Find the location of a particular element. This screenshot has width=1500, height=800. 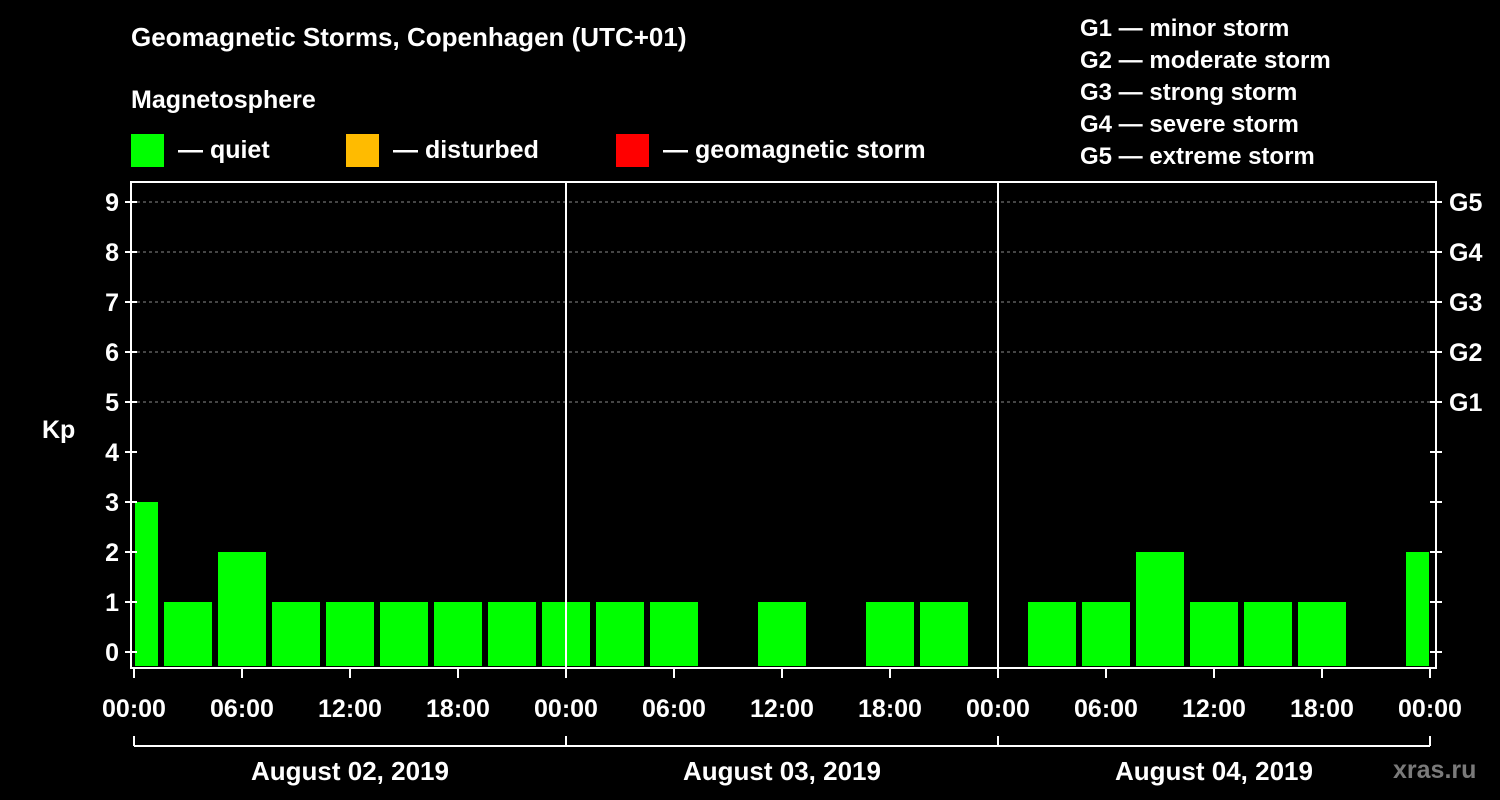

legend-title: Magnetosphere is located at coordinates (223, 100).